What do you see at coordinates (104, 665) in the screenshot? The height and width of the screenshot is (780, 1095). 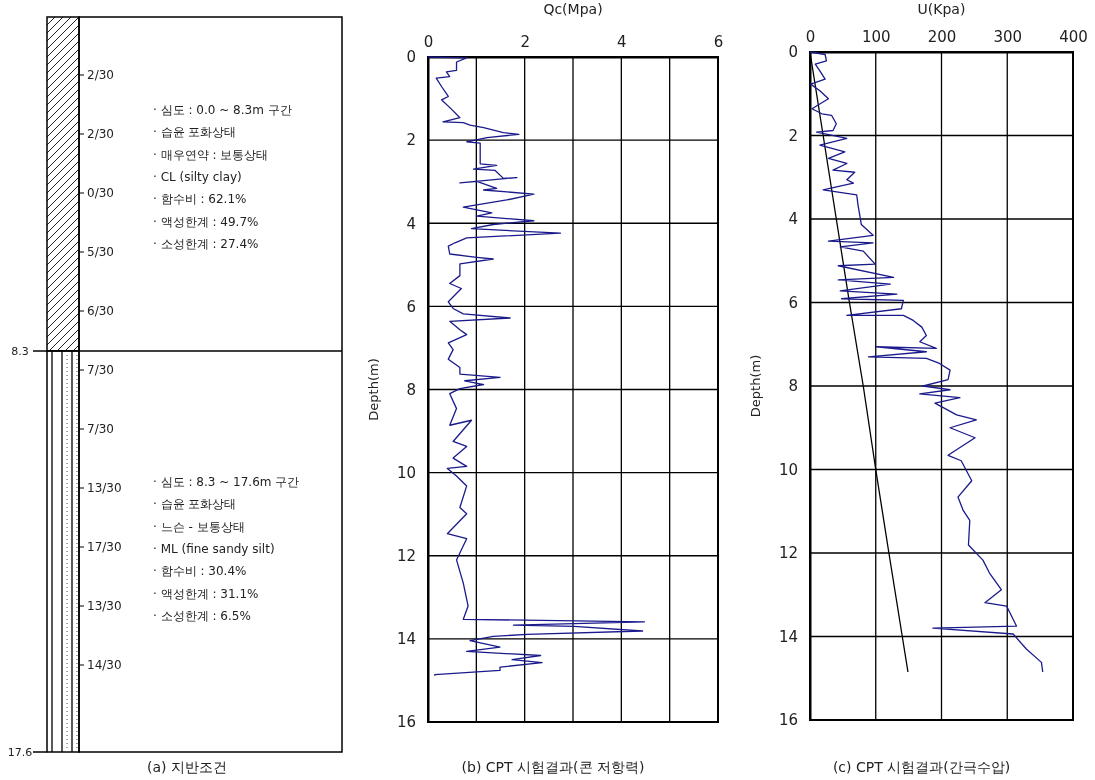 I see `text: 14/30` at bounding box center [104, 665].